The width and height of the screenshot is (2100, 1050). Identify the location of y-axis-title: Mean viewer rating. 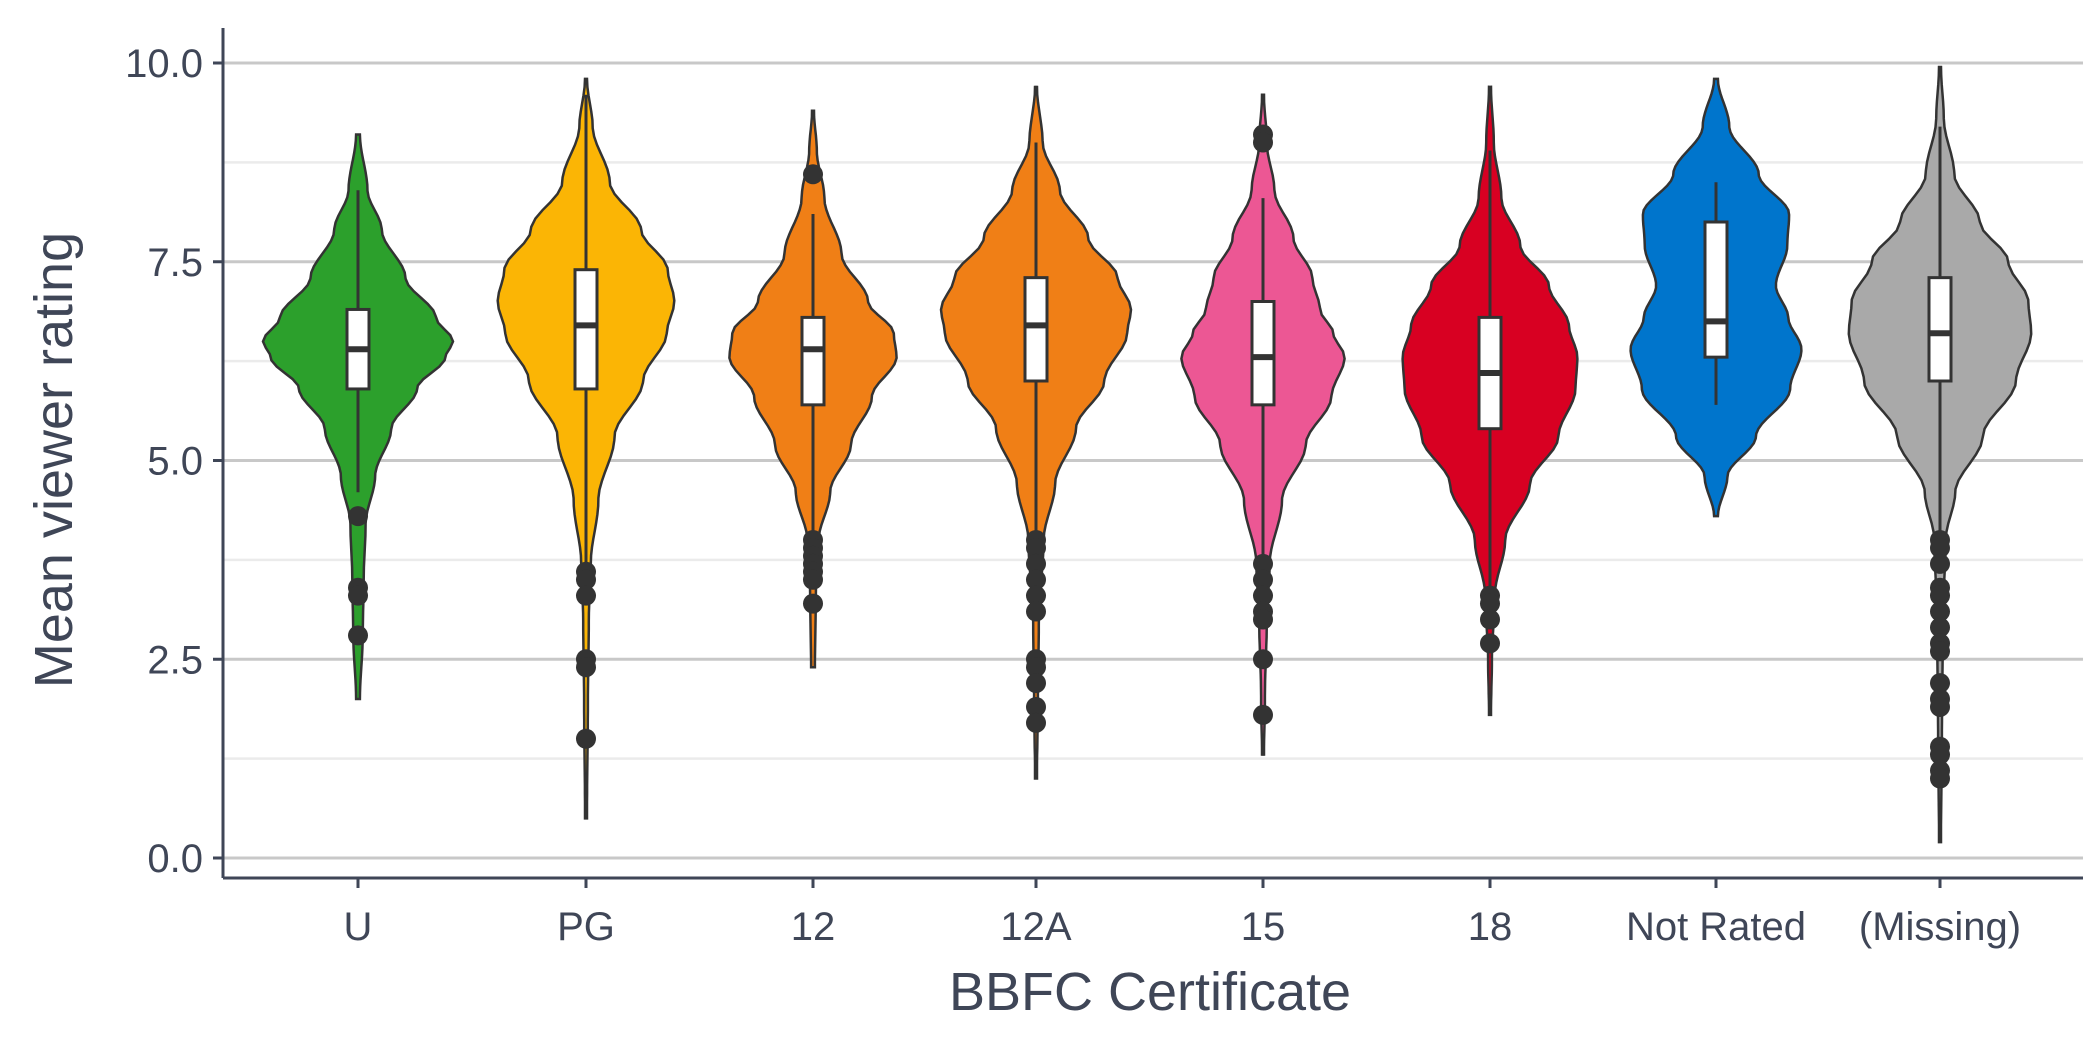
(54, 460).